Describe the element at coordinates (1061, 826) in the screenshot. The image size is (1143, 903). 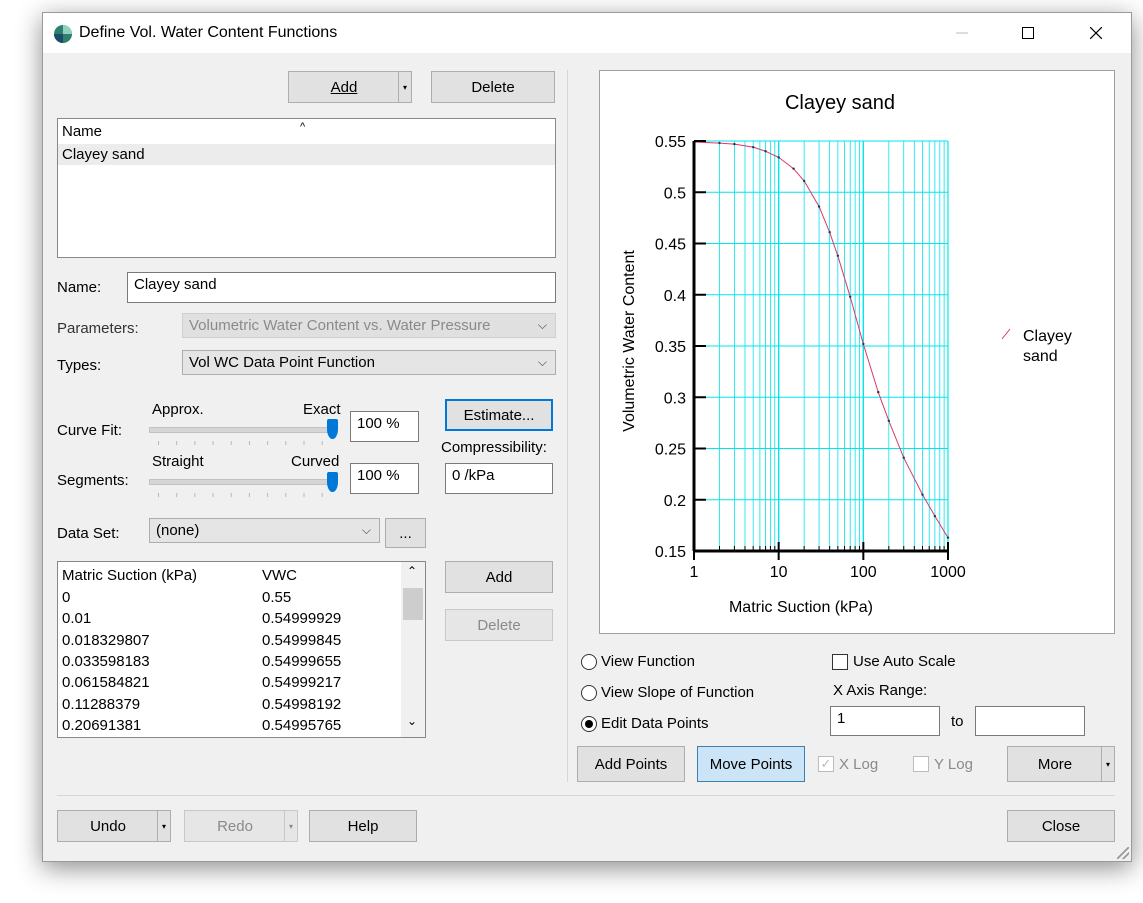
I see `close-button: Close` at that location.